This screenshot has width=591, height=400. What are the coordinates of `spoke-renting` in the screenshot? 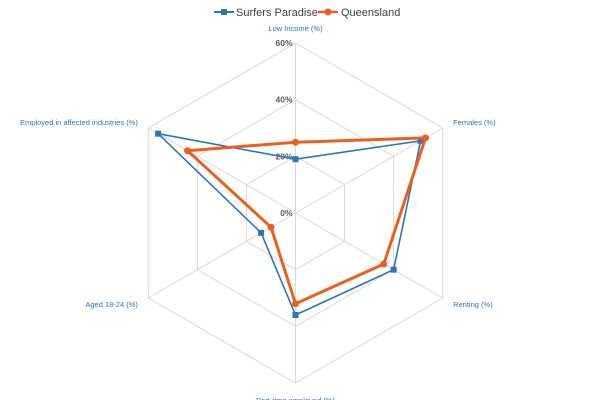 It's located at (369, 255).